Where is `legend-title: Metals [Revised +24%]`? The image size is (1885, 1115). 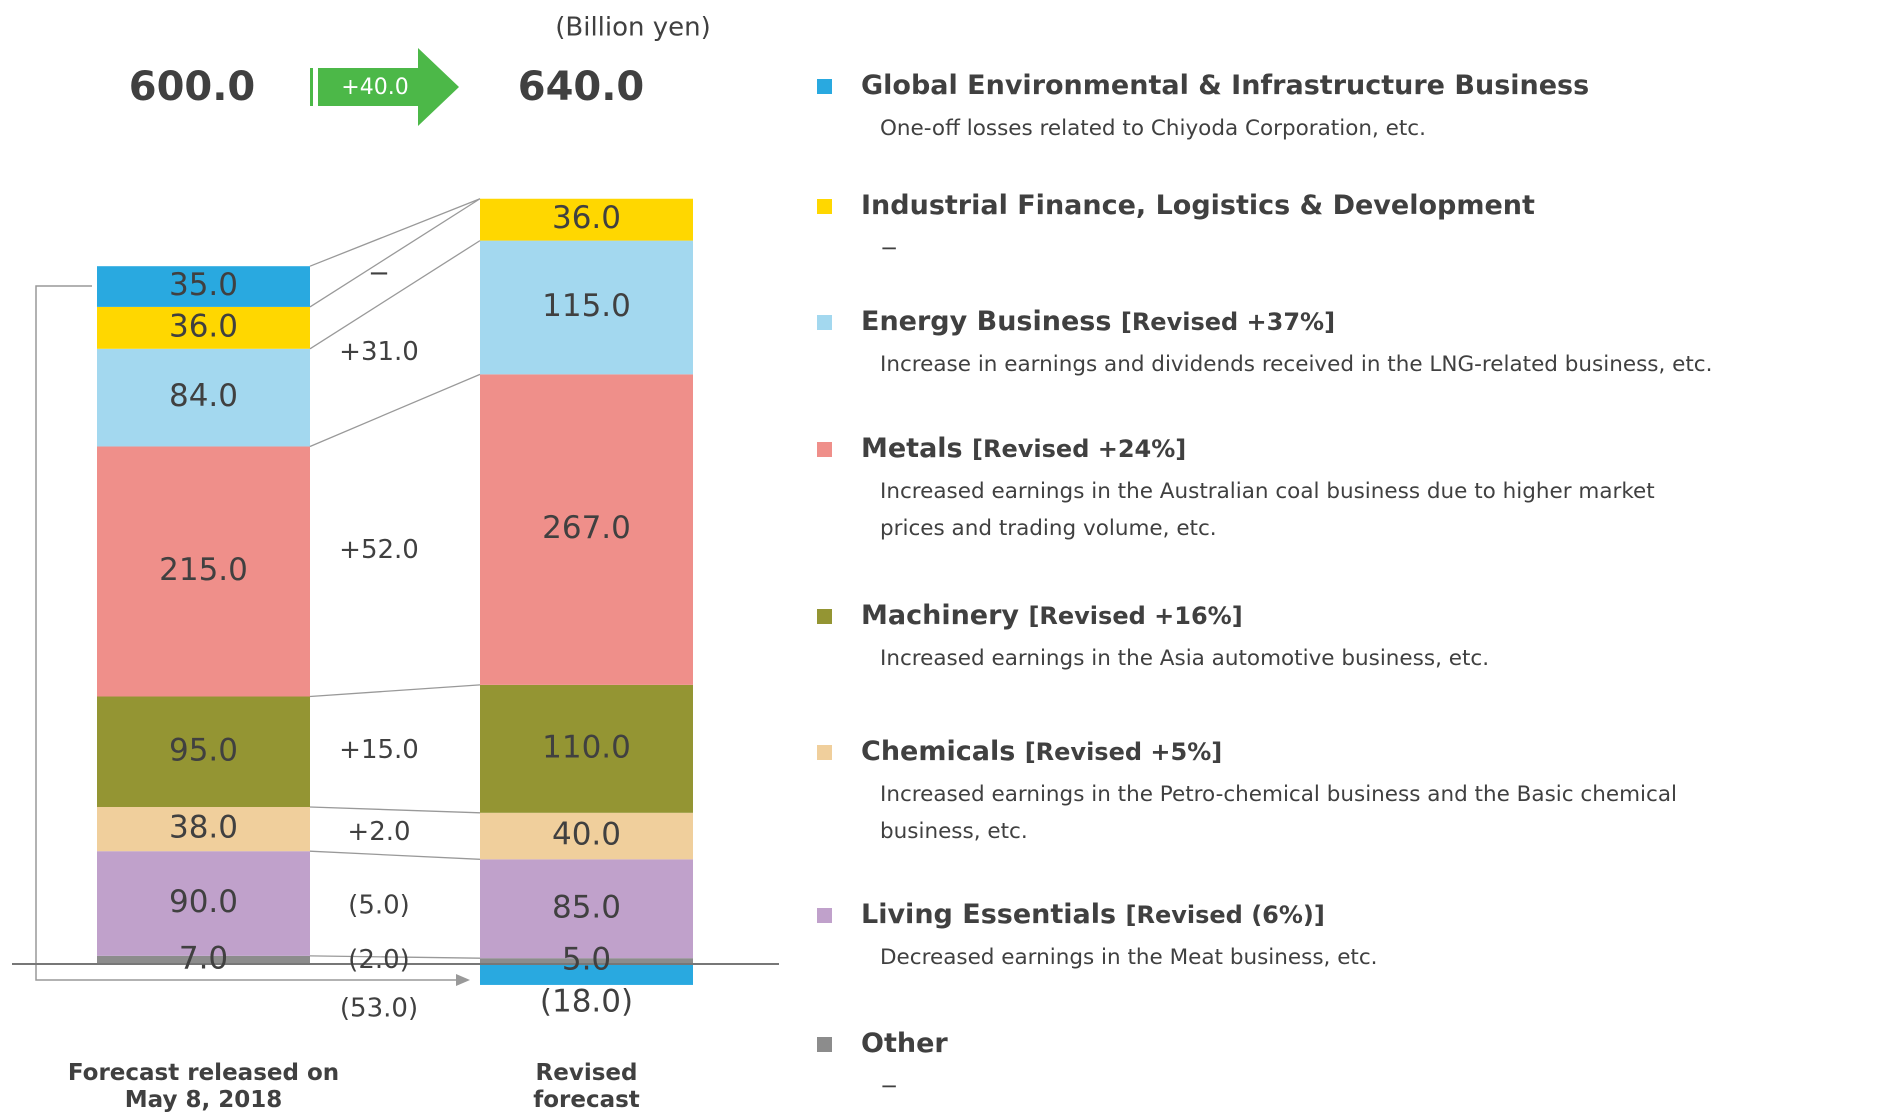
legend-title: Metals [Revised +24%] is located at coordinates (1369, 449).